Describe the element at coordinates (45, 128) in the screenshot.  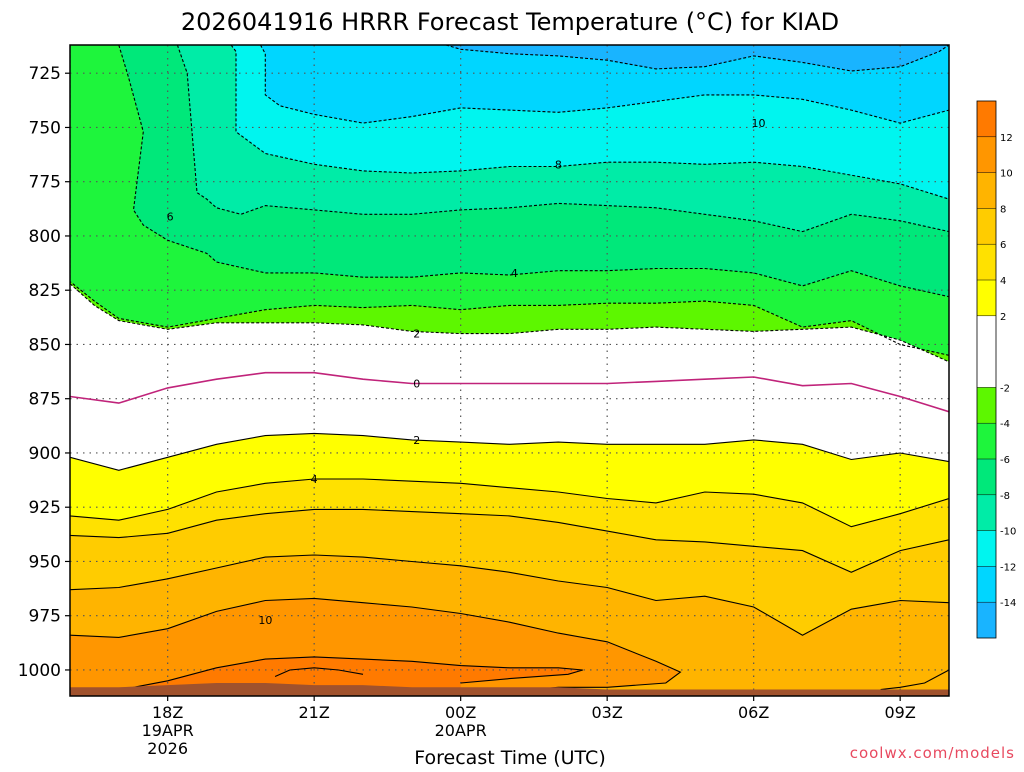
I see `y-tick-label: 750` at that location.